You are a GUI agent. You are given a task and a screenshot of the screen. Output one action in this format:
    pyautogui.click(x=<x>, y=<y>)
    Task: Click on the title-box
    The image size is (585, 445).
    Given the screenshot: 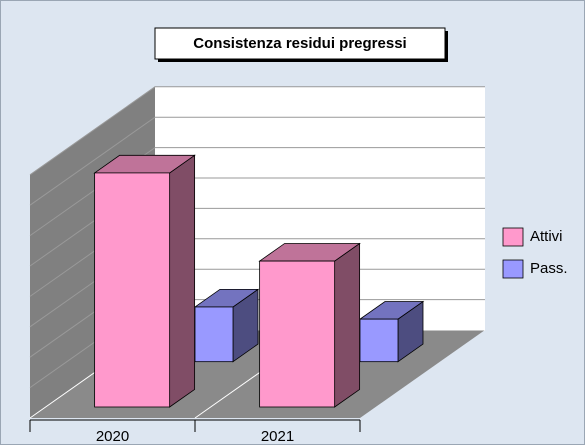 What is the action you would take?
    pyautogui.click(x=300, y=43)
    